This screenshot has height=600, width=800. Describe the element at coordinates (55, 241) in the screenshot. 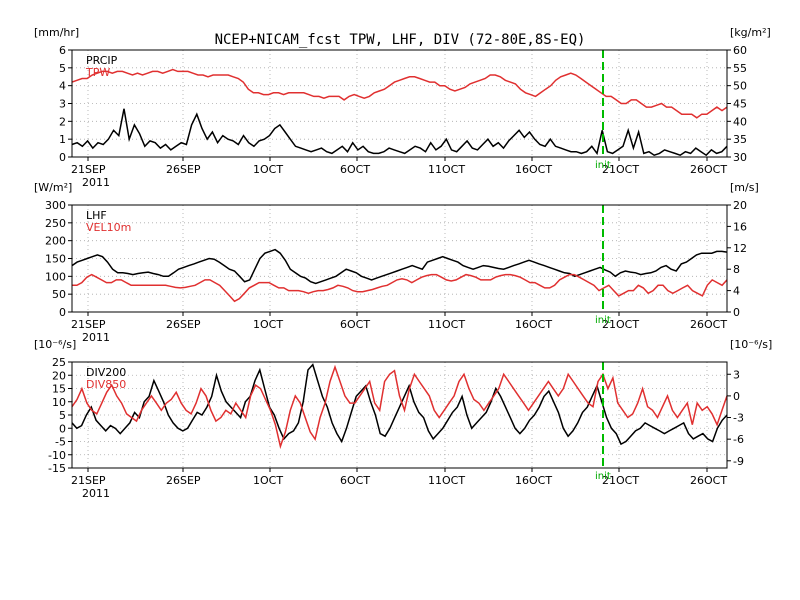

I see `y-left-tick-label: 200` at that location.